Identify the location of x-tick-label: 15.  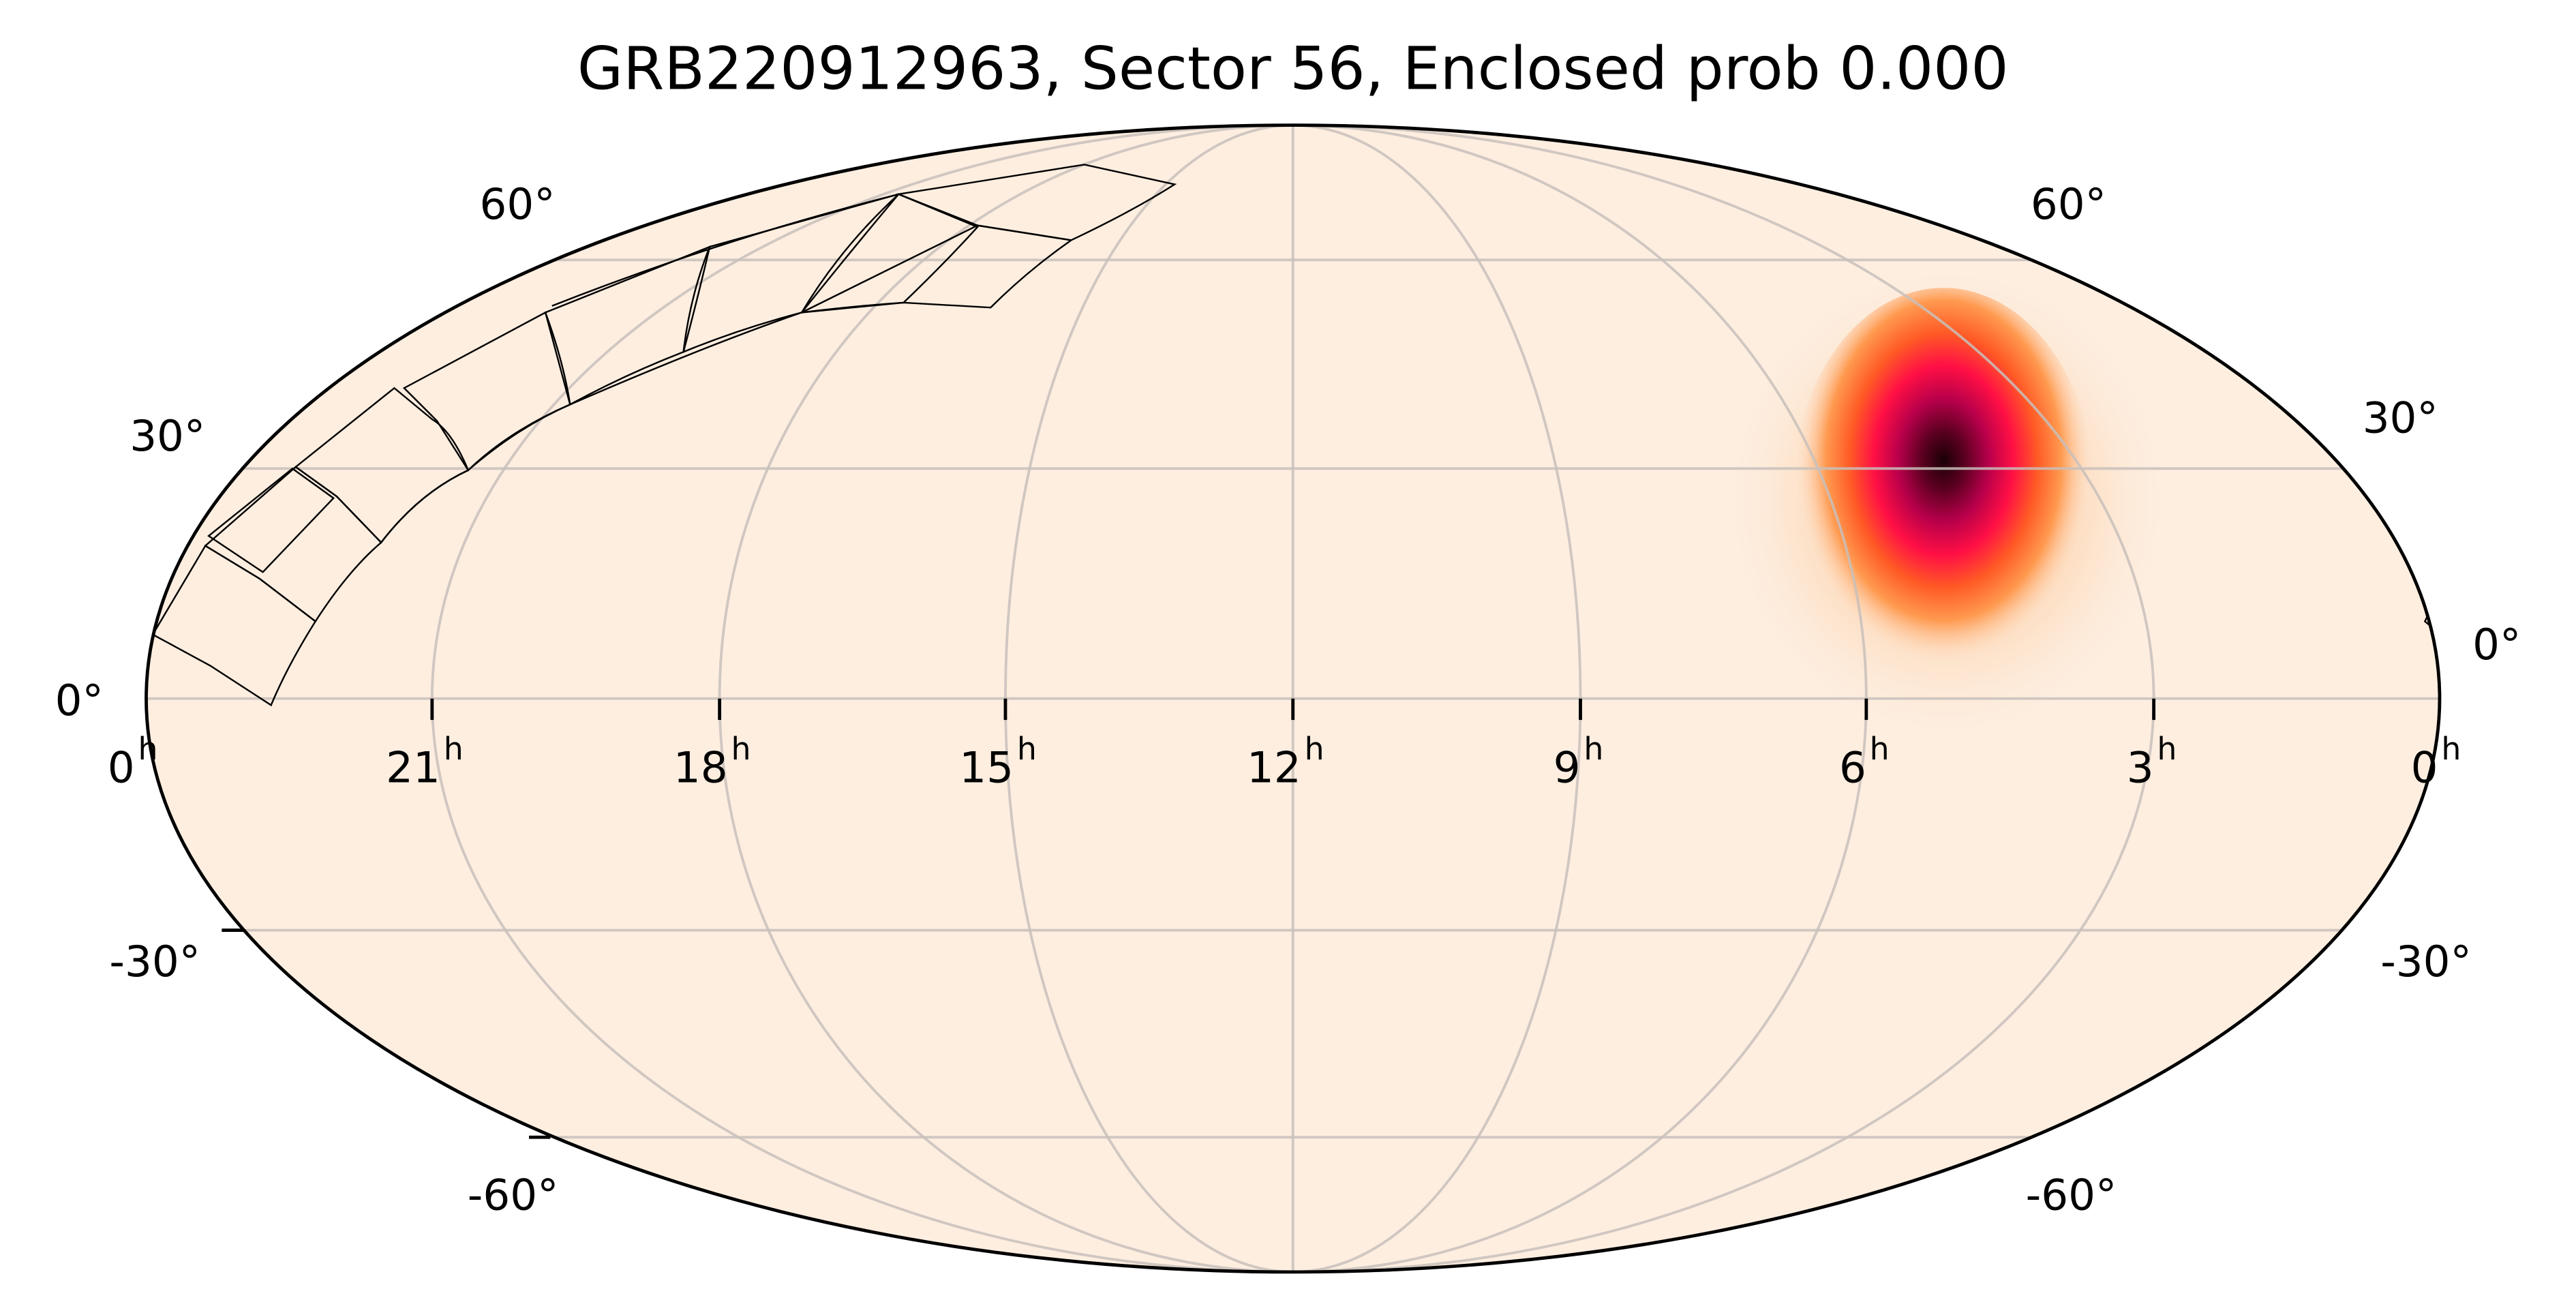
(987, 768).